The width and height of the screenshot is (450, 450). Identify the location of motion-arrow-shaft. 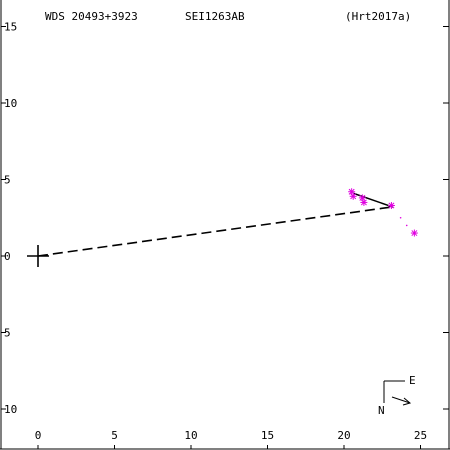
(401, 400).